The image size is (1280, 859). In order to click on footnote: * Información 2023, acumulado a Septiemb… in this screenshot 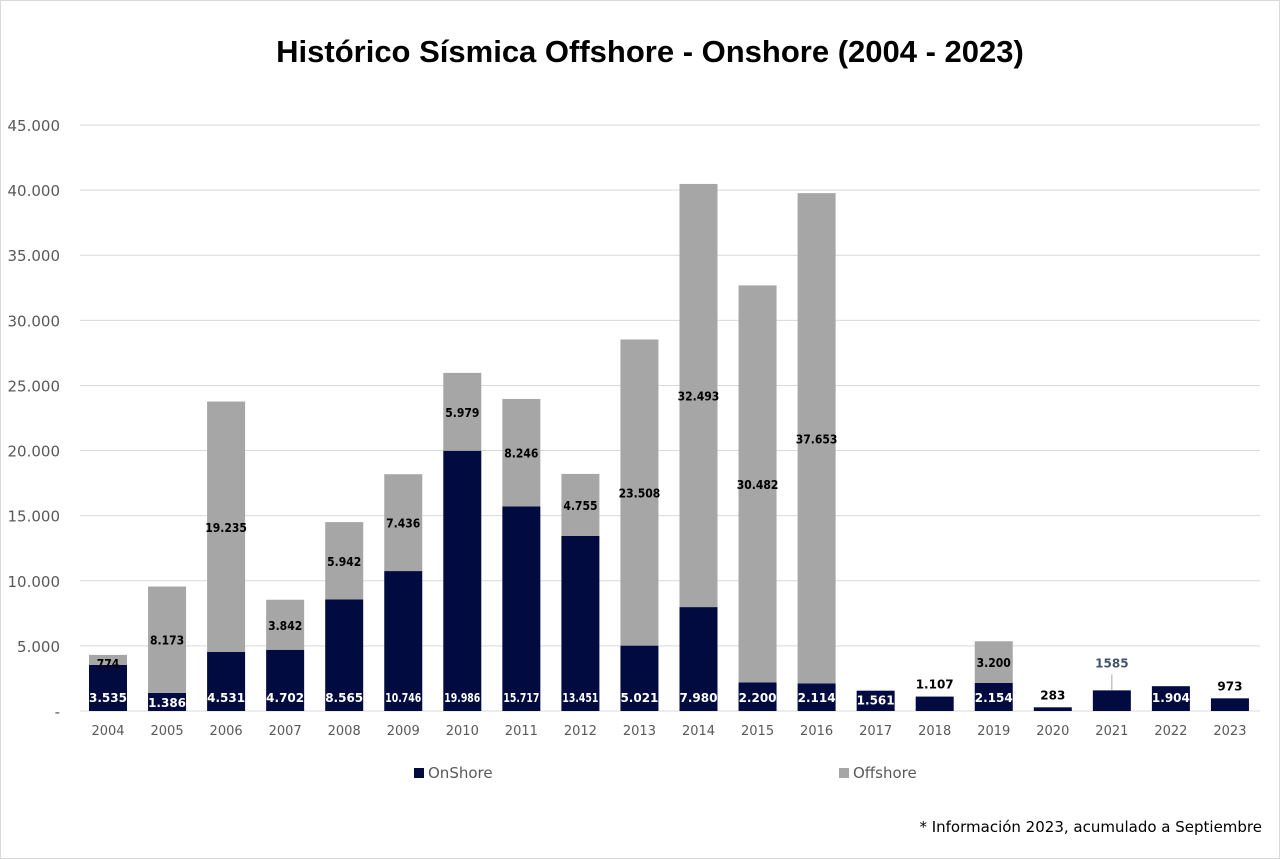, I will do `click(1090, 827)`.